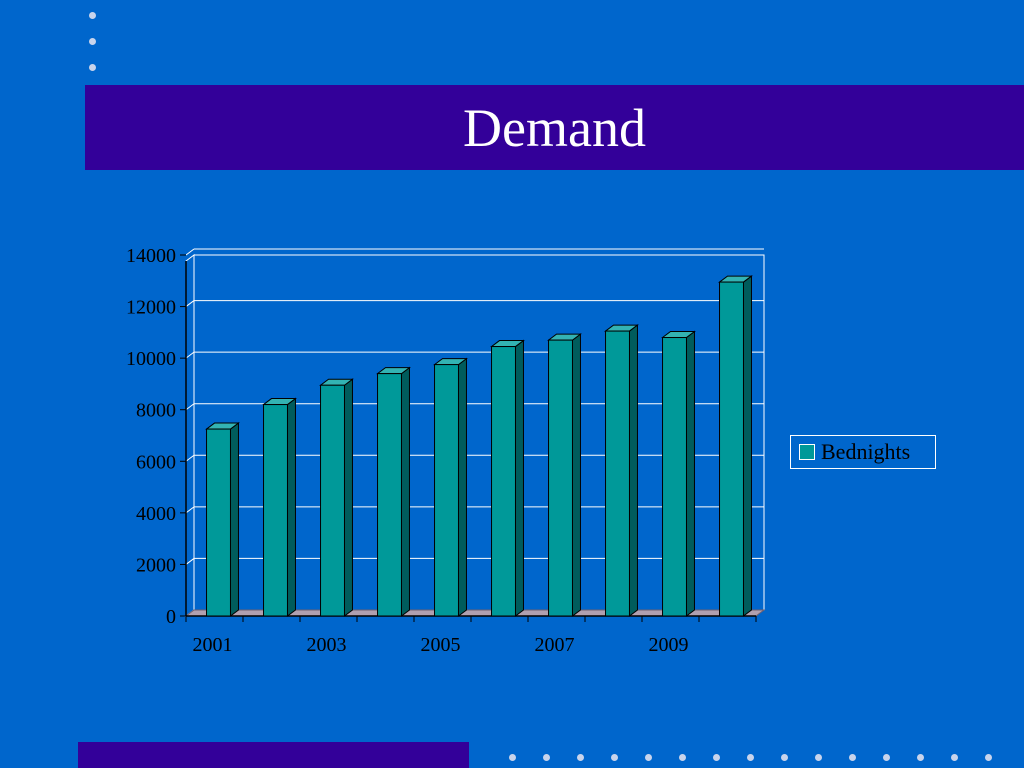 Image resolution: width=1024 pixels, height=768 pixels. I want to click on y-tick-label: 10000, so click(151, 359).